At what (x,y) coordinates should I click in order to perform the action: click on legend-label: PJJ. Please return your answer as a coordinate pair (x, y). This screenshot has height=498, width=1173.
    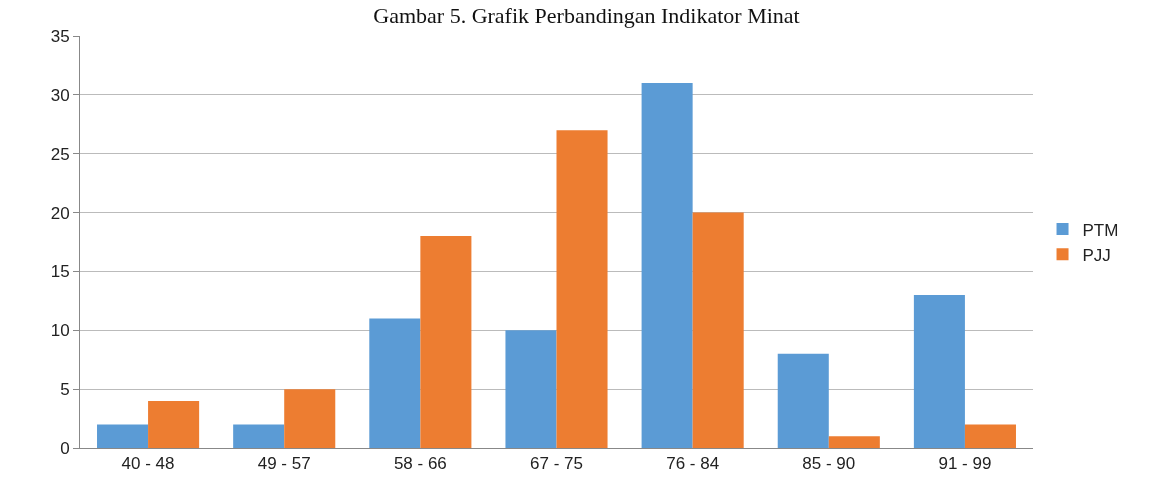
    Looking at the image, I should click on (1096, 255).